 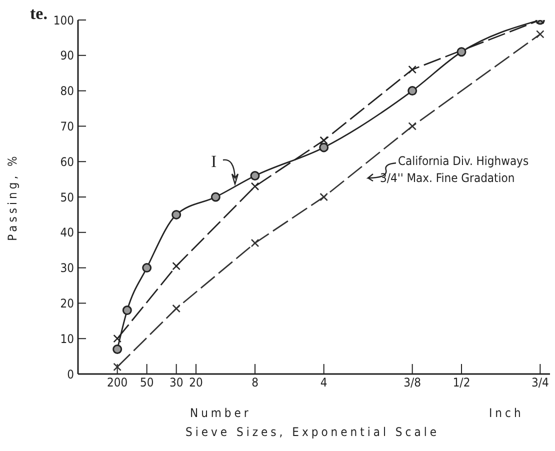 What do you see at coordinates (506, 413) in the screenshot?
I see `text: Inch` at bounding box center [506, 413].